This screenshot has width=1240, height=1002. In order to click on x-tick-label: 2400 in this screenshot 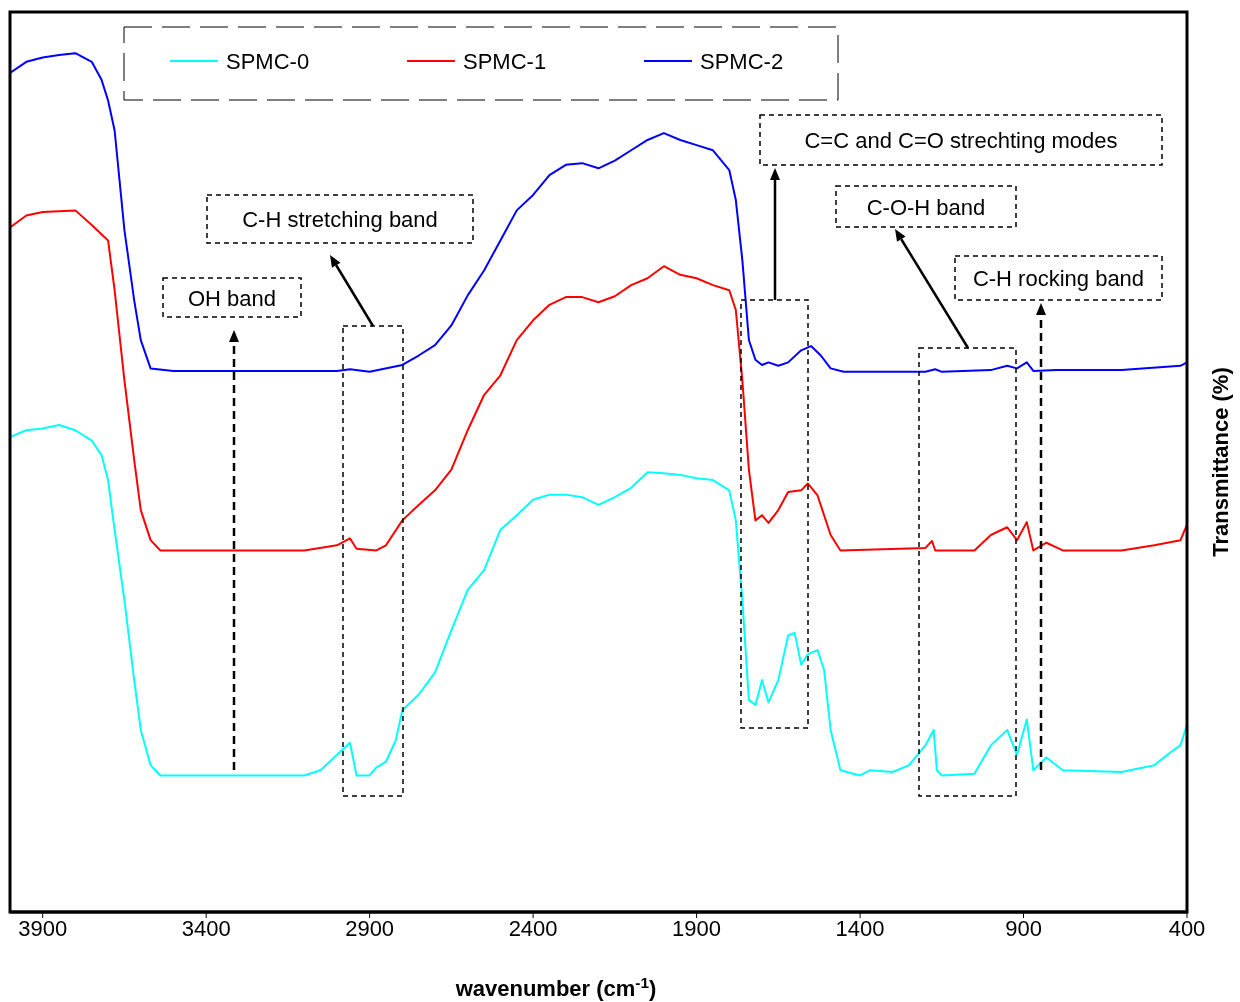, I will do `click(533, 928)`.